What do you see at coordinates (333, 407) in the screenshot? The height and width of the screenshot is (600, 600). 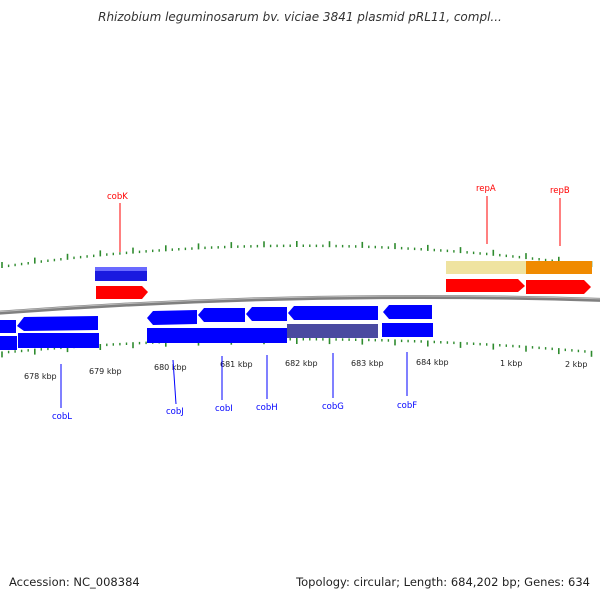 I see `gene-cobG-label: cobG` at bounding box center [333, 407].